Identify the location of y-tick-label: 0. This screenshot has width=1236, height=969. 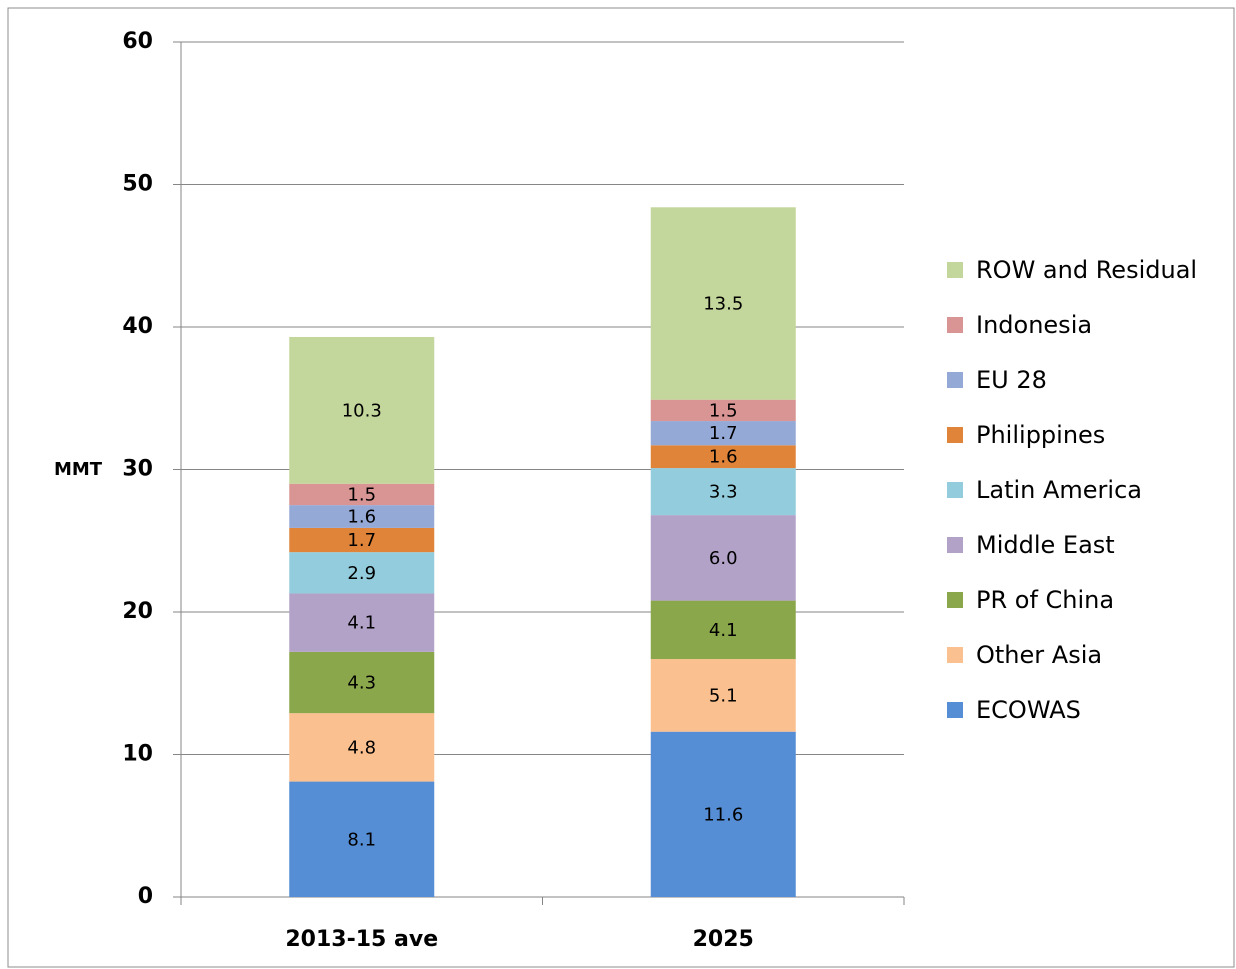
(145, 896).